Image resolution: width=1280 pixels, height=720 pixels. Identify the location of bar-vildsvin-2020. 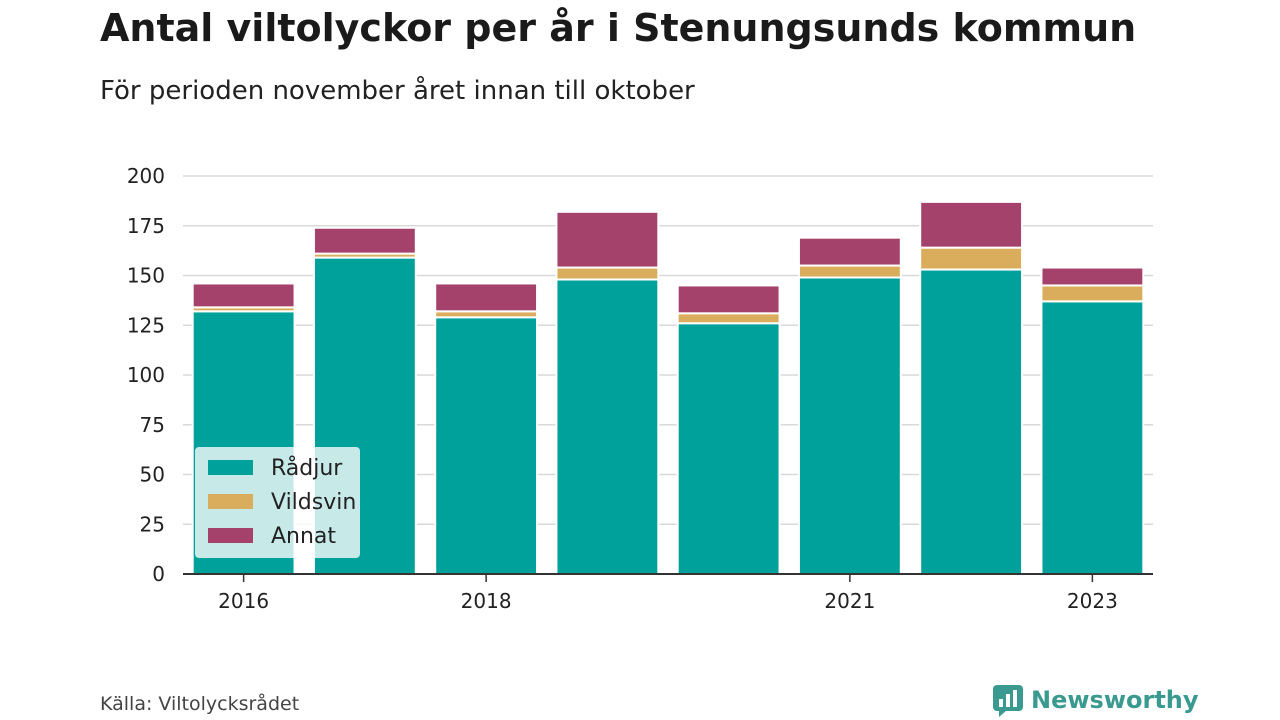
(728, 318).